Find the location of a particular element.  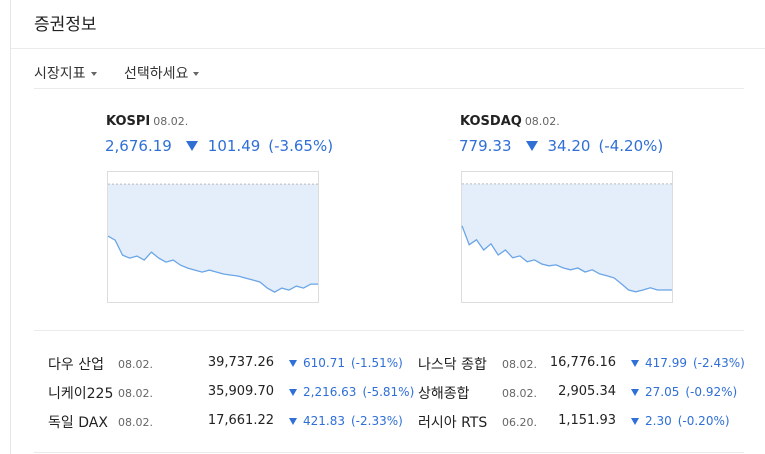

row-name: 독일 DAX is located at coordinates (78, 423).